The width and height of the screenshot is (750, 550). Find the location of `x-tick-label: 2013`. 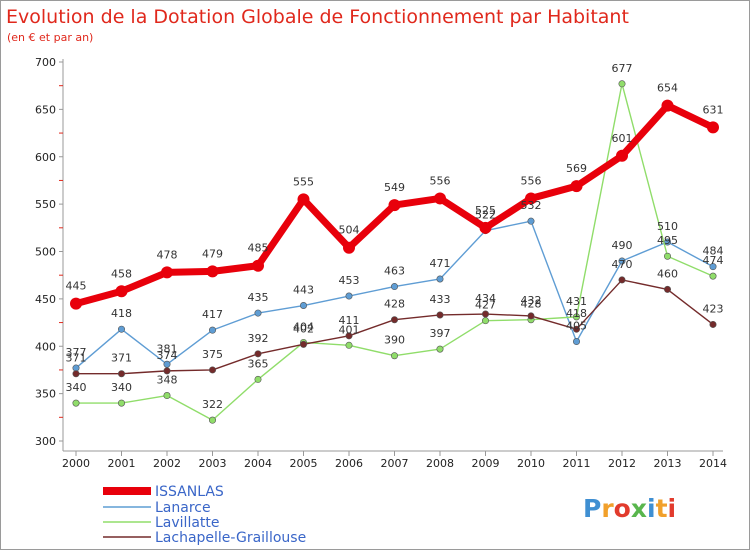

x-tick-label: 2013 is located at coordinates (668, 463).